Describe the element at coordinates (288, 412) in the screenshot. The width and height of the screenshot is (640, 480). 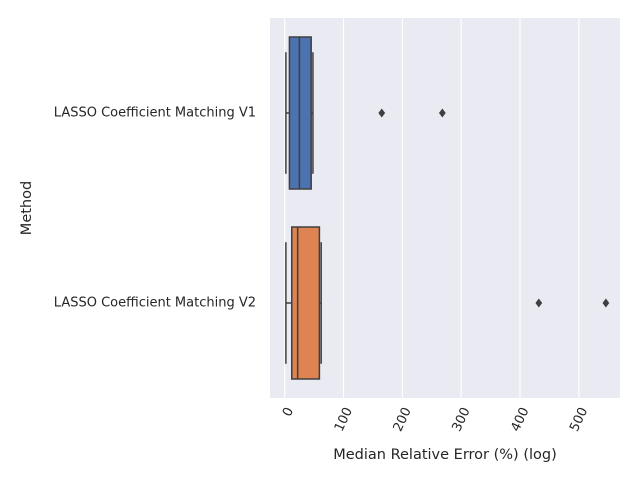
I see `x-tick-label: 0` at that location.